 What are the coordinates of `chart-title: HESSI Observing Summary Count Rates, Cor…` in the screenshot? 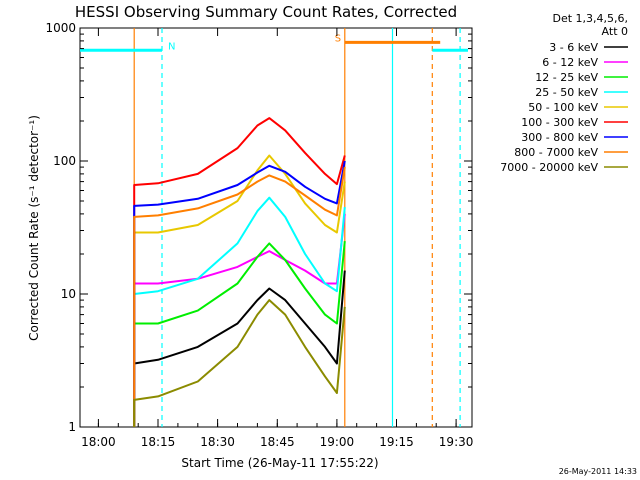 It's located at (266, 12).